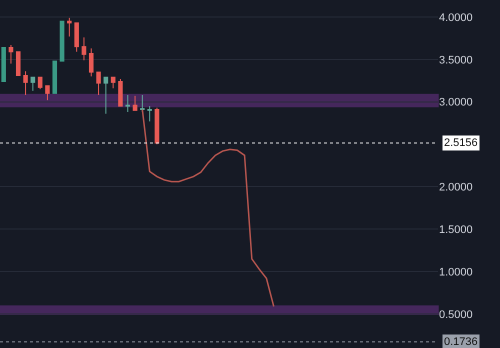 The height and width of the screenshot is (348, 500). Describe the element at coordinates (461, 143) in the screenshot. I see `ref-line-label: 2.5156` at that location.